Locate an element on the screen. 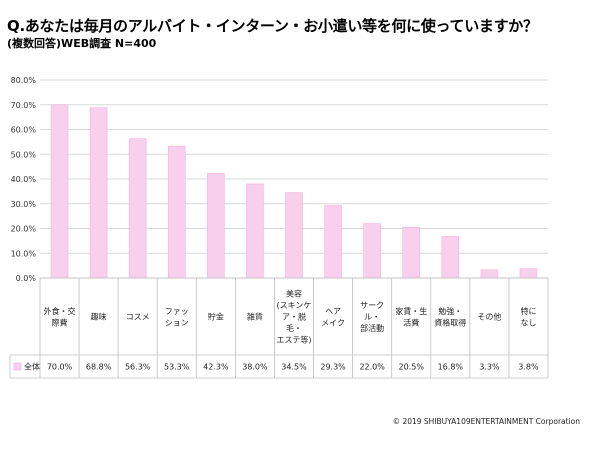 The image size is (600, 450). category-label: 活費 is located at coordinates (411, 322).